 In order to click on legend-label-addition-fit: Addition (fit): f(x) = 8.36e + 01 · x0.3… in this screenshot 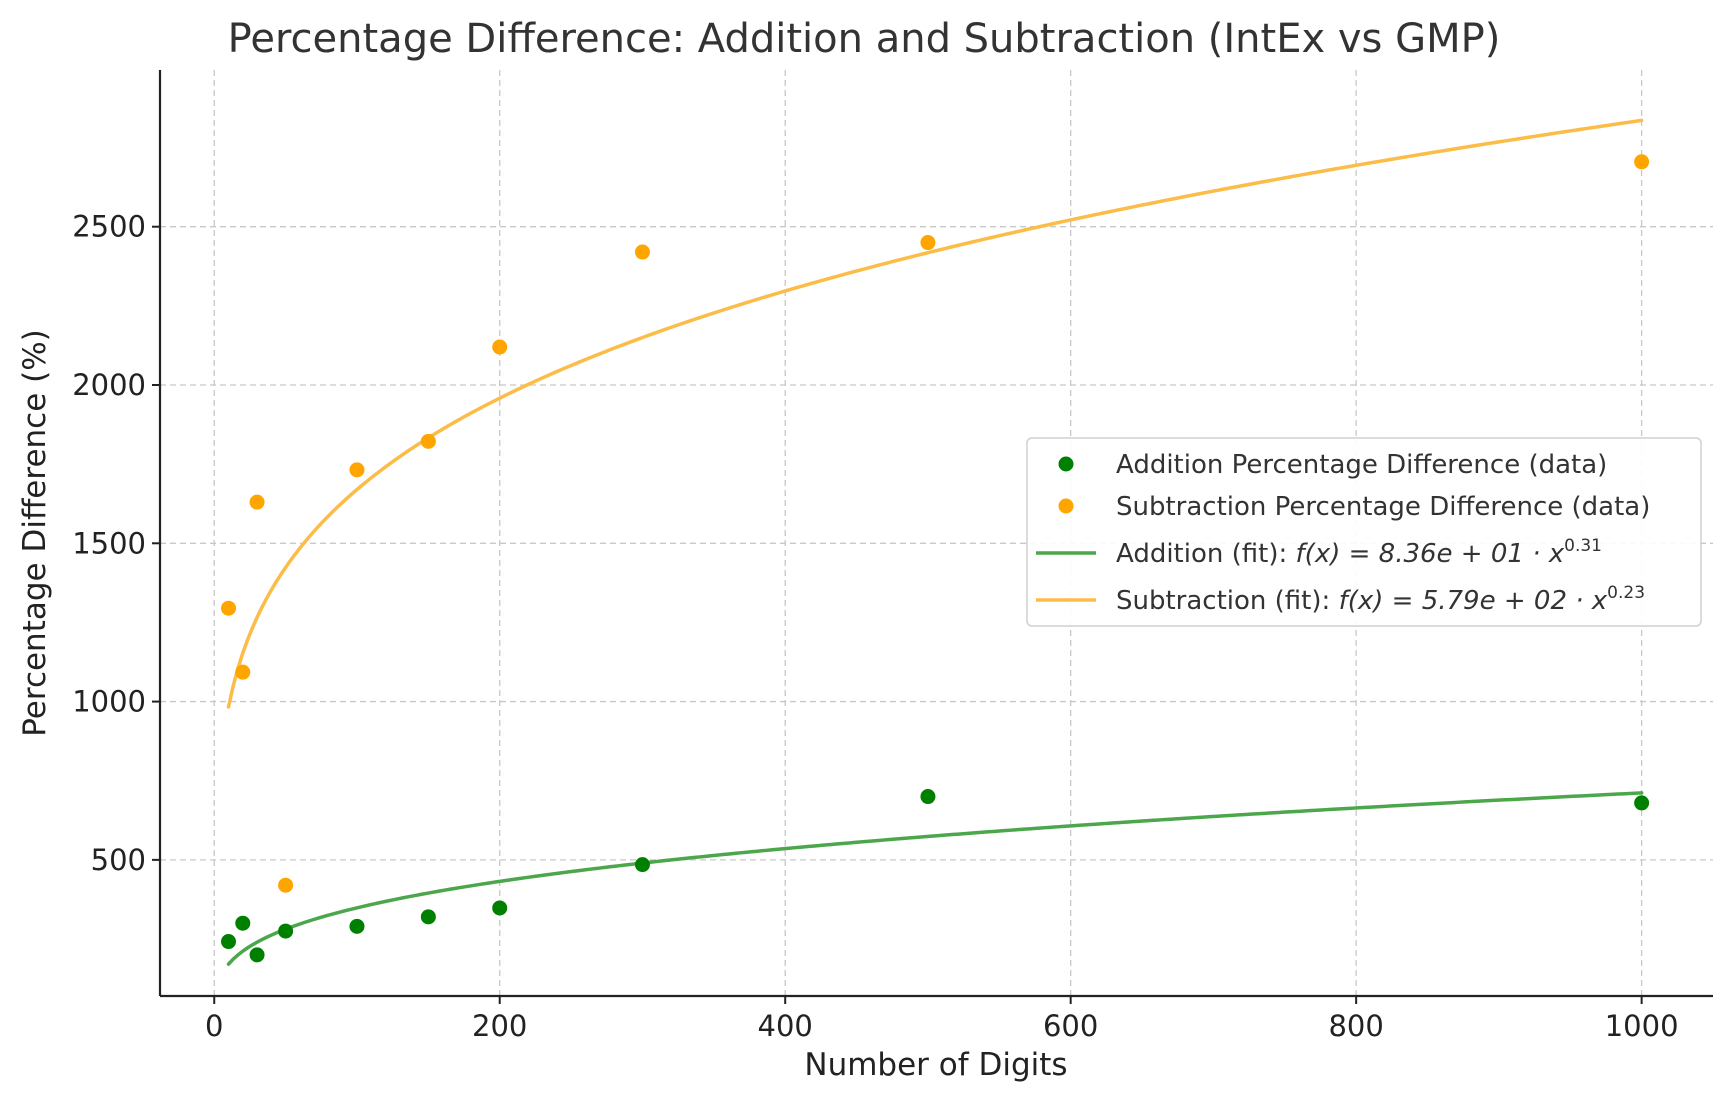, I will do `click(1359, 552)`.